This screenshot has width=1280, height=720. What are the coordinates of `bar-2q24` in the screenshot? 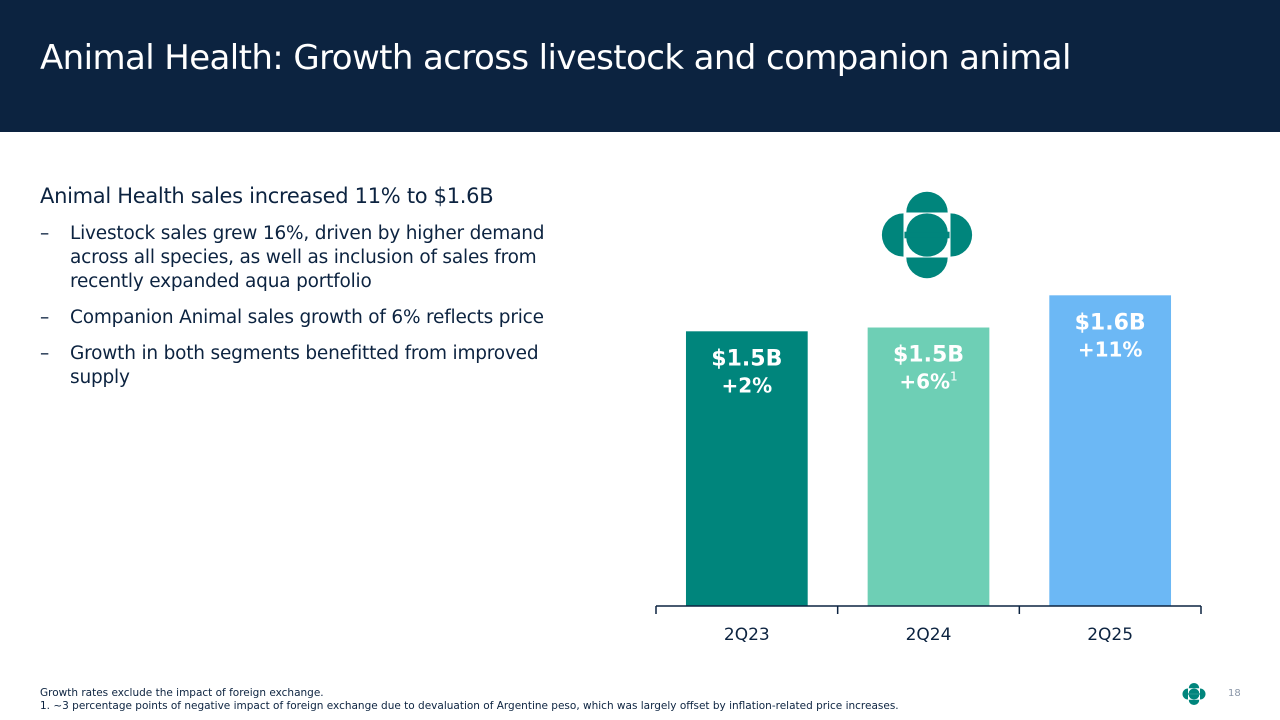 It's located at (928, 466).